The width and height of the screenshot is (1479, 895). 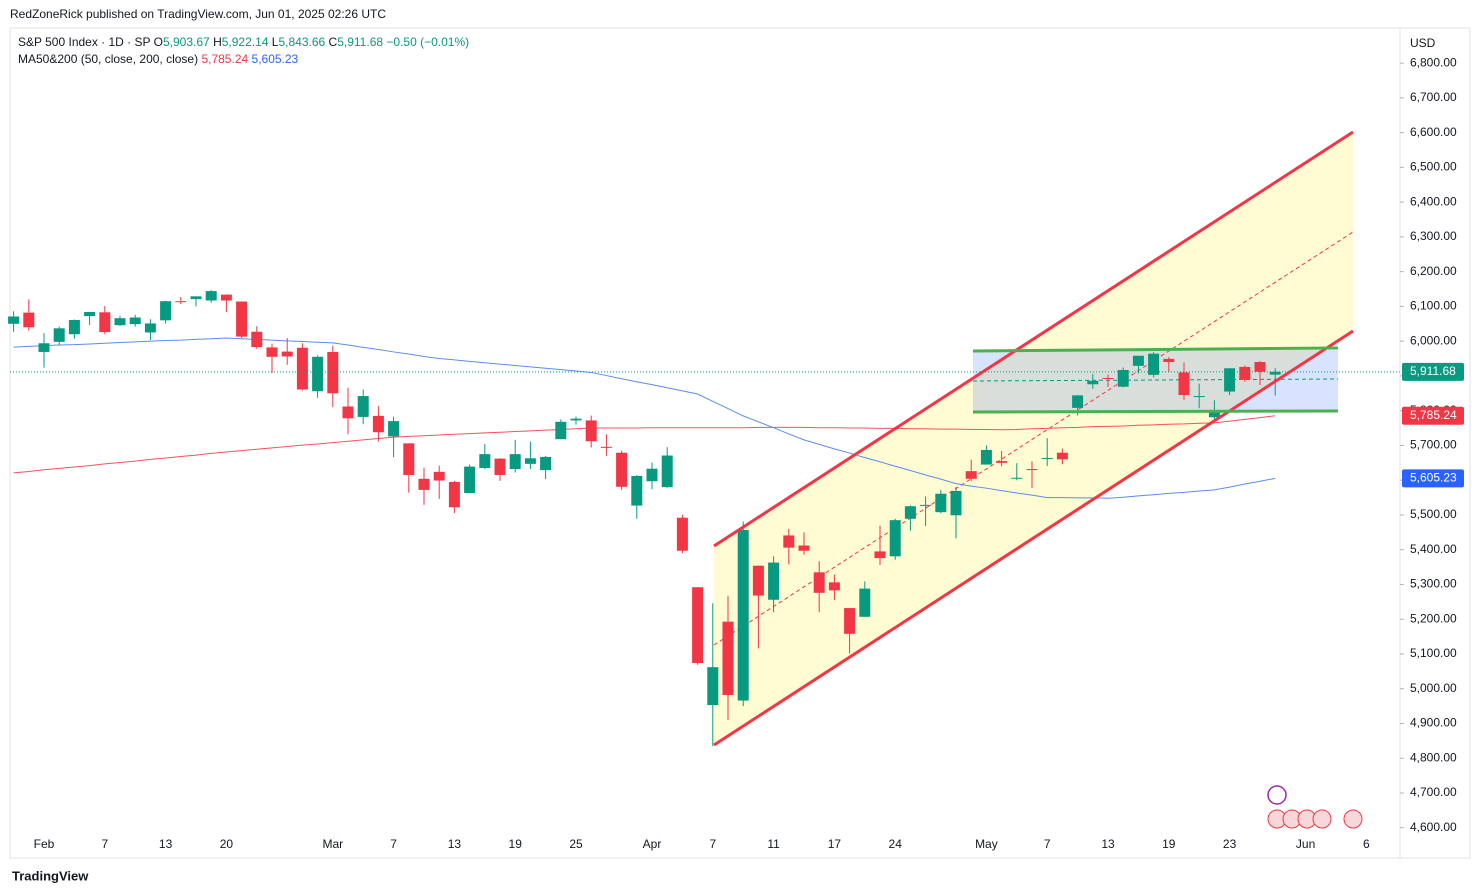 I want to click on y-tick-label: 5,400.00, so click(x=1433, y=549).